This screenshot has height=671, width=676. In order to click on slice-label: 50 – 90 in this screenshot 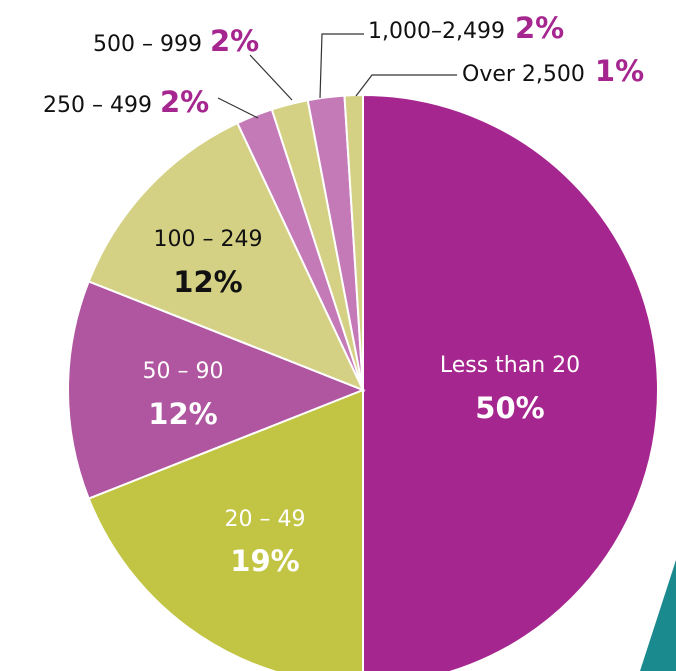, I will do `click(183, 371)`.